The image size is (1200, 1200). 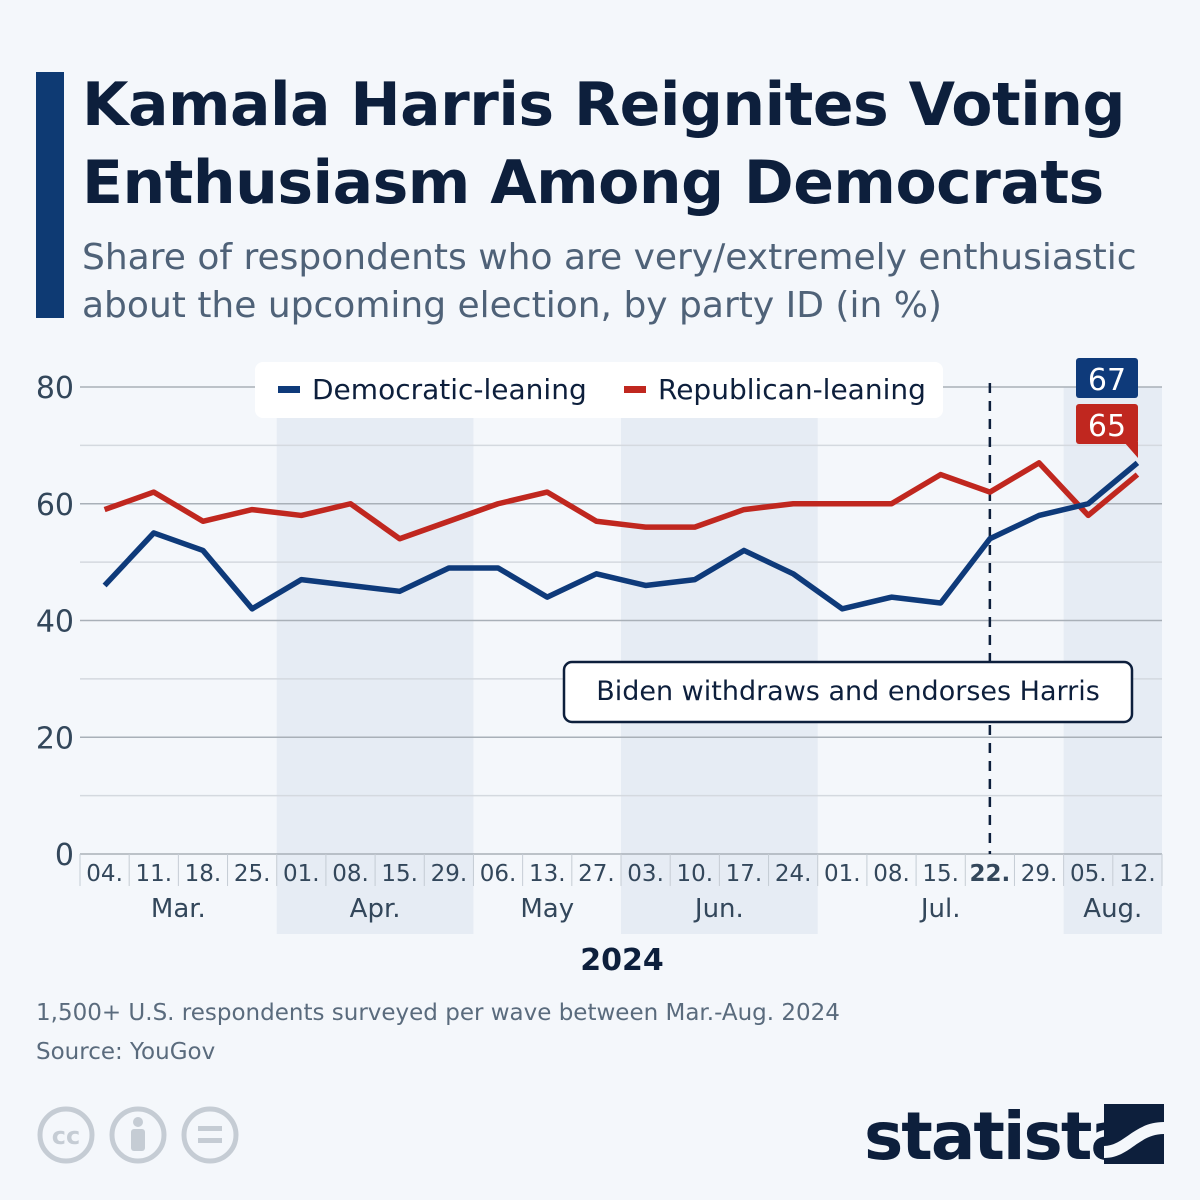 What do you see at coordinates (1131, 450) in the screenshot?
I see `end-label-pointer` at bounding box center [1131, 450].